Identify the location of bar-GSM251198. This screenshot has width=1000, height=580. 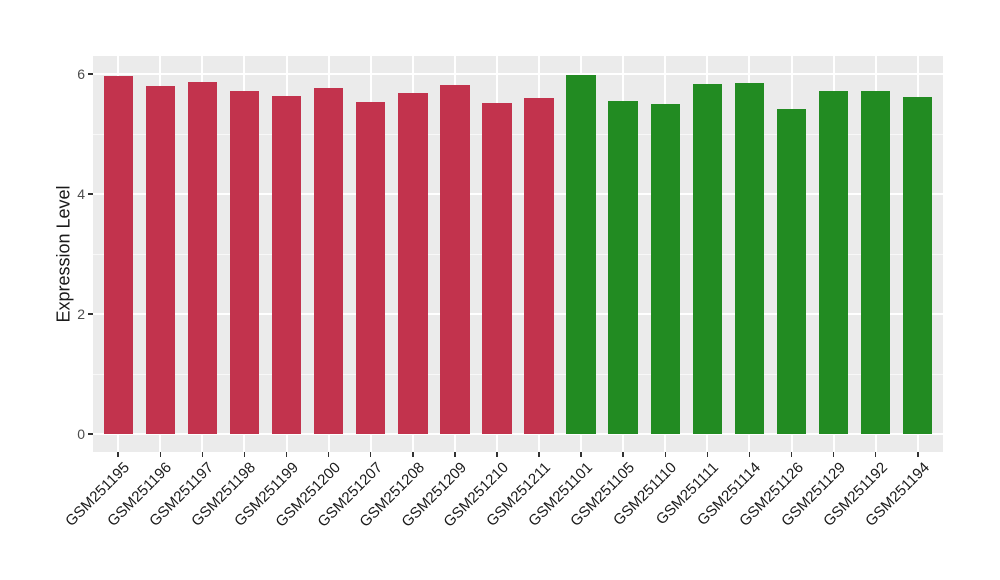
(244, 262).